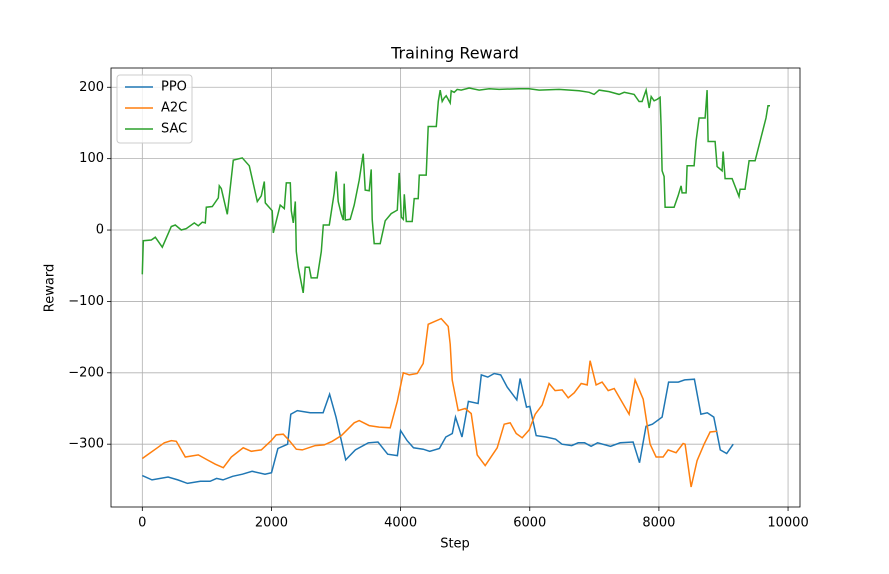 The image size is (889, 574). Describe the element at coordinates (174, 108) in the screenshot. I see `legend-label: A2C` at that location.